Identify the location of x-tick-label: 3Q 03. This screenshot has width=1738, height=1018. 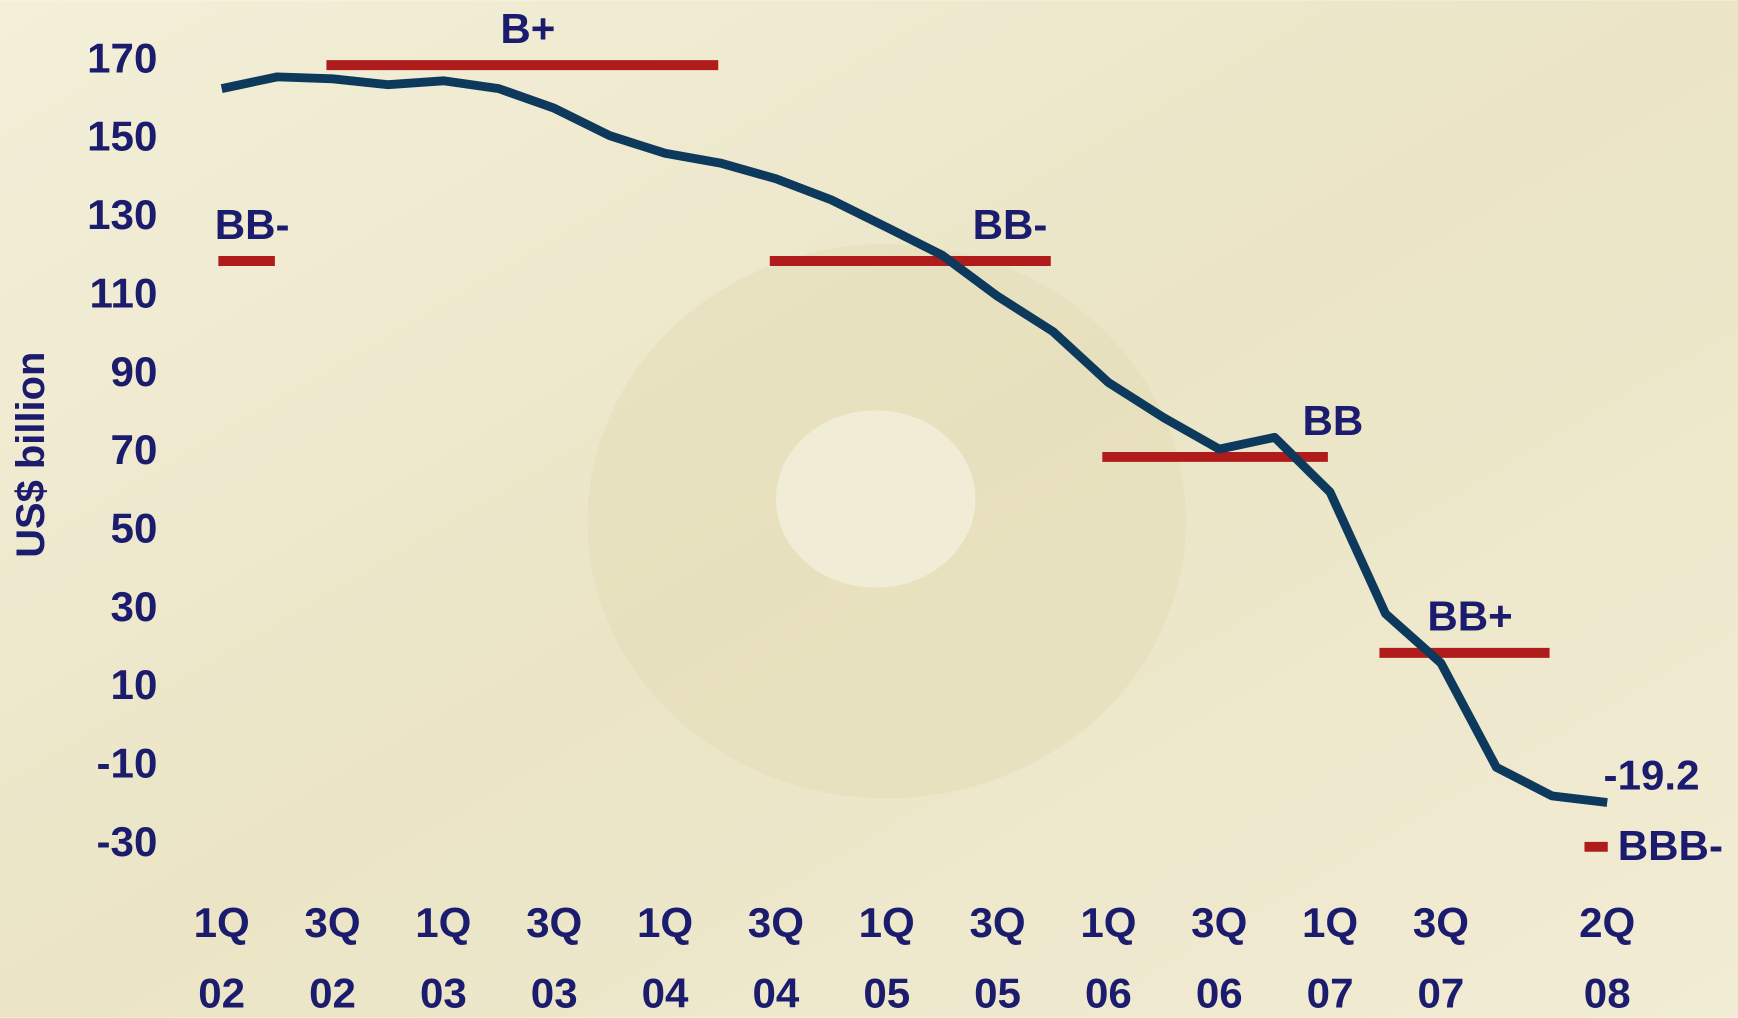
(554, 958).